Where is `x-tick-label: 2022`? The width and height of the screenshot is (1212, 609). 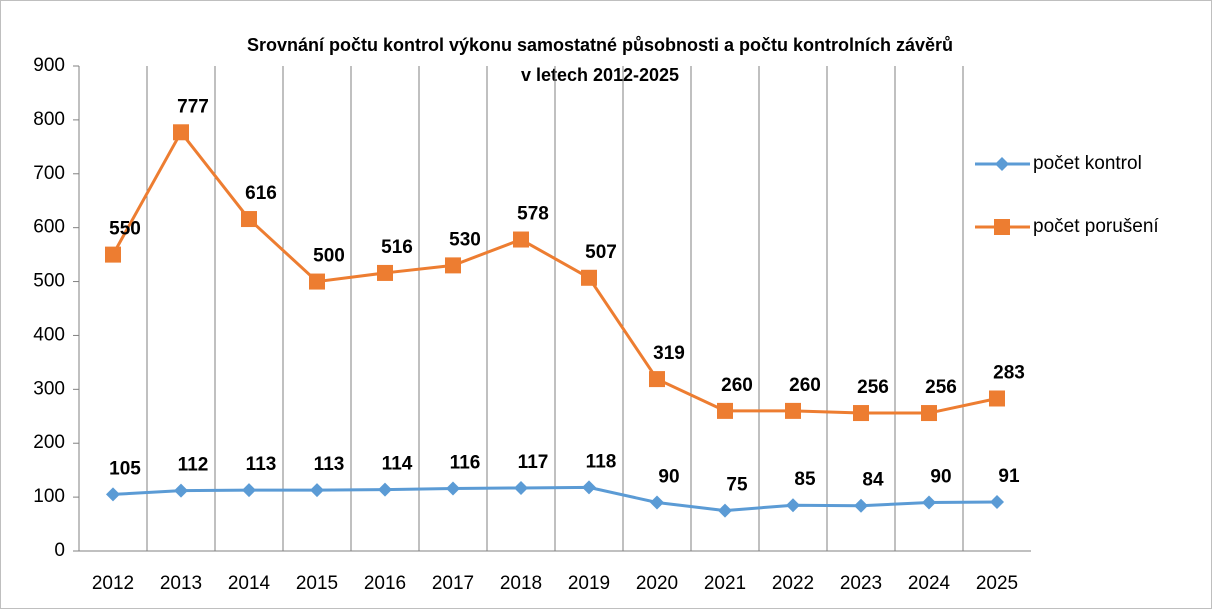 x-tick-label: 2022 is located at coordinates (793, 583).